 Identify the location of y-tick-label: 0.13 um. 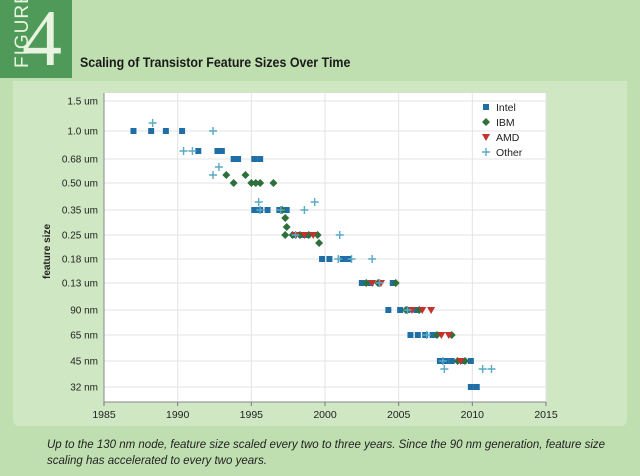
(80, 284).